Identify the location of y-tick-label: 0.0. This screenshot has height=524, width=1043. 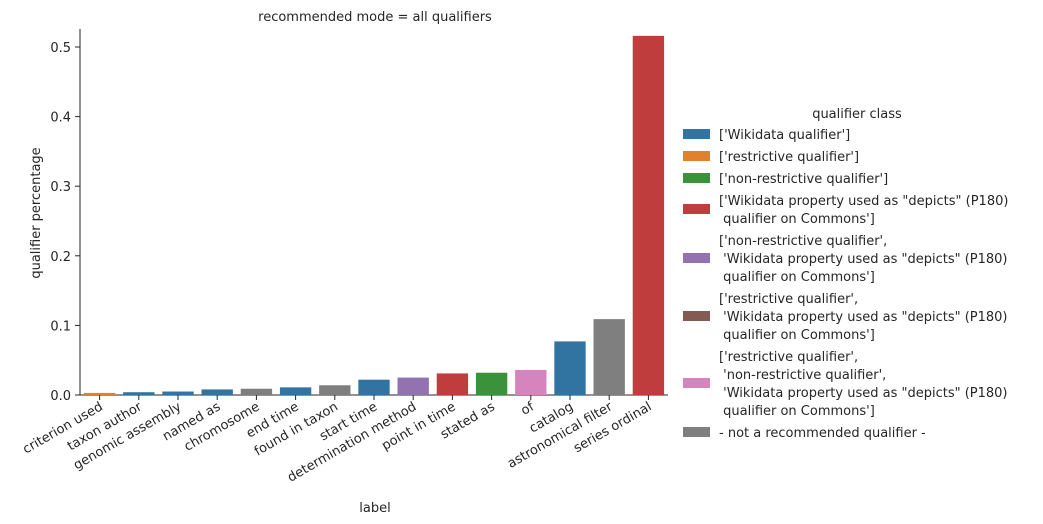
(60, 396).